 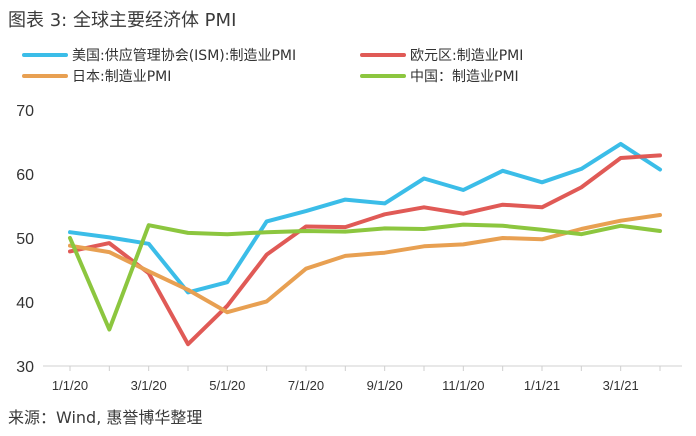 I want to click on y-tick-label: 50, so click(x=25, y=239).